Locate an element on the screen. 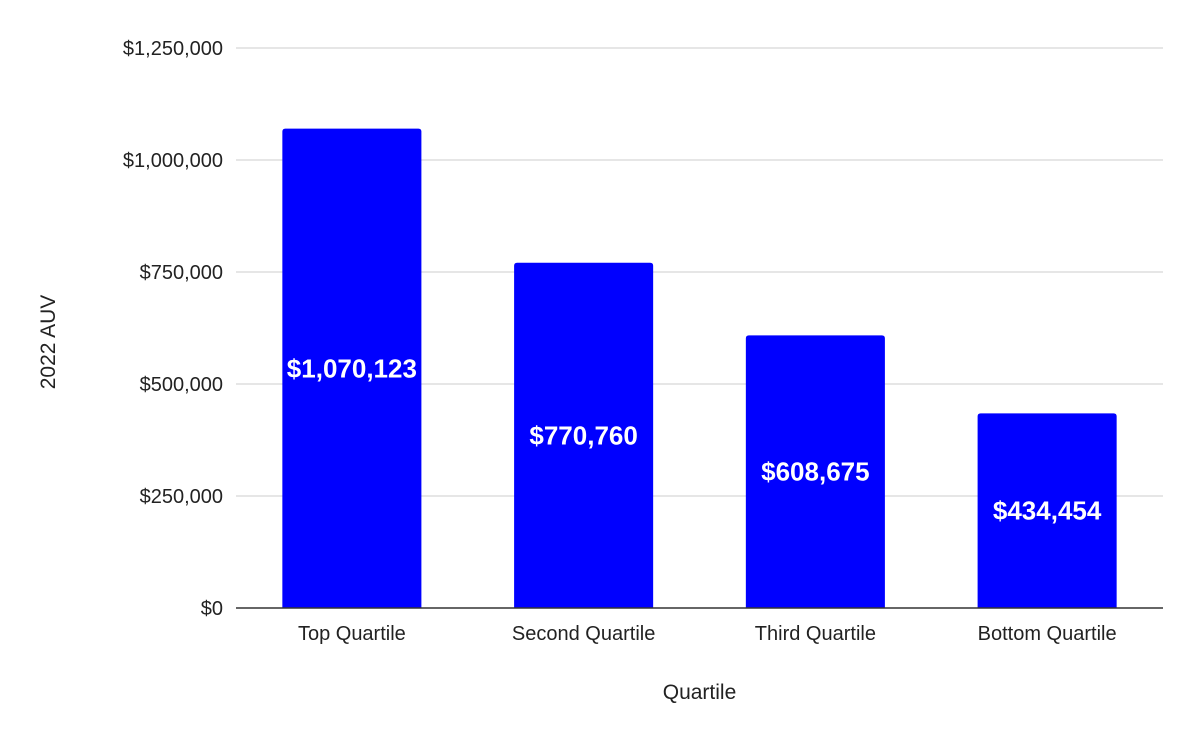  data-label: $608,675 is located at coordinates (815, 472).